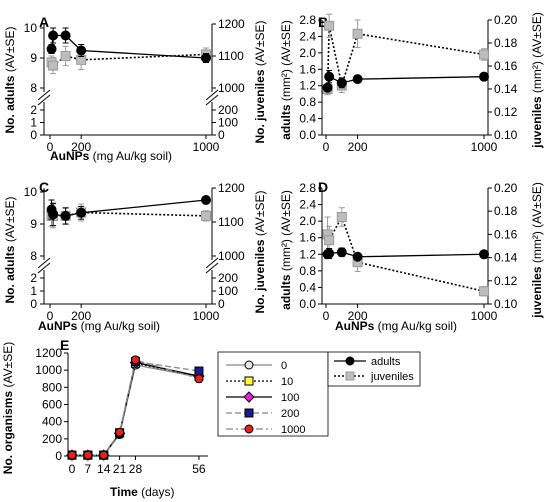 This screenshot has width=550, height=502. Describe the element at coordinates (506, 43) in the screenshot. I see `y-right-tick-label: 0.18` at that location.